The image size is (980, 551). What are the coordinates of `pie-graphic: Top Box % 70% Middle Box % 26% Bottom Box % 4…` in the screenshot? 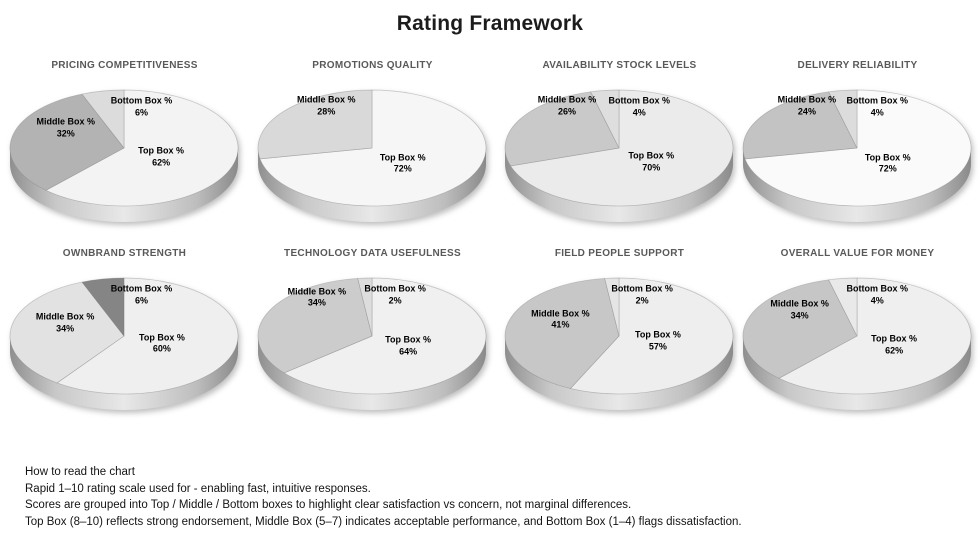 It's located at (619, 158).